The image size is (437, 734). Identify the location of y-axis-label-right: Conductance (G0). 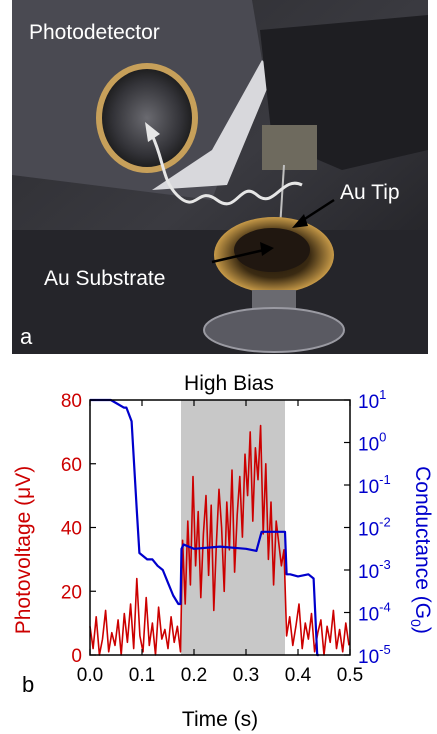
(421, 550).